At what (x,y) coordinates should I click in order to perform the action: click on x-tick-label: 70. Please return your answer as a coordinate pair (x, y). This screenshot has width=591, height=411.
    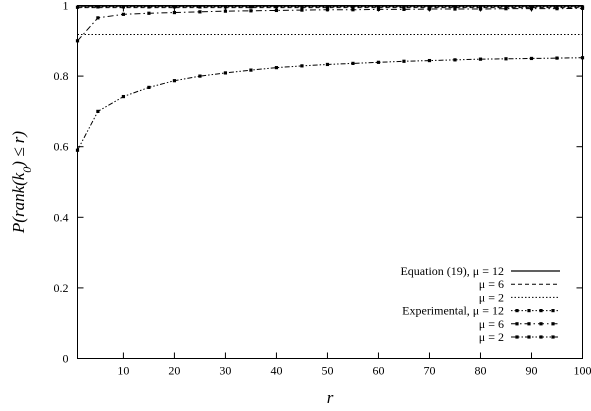
    Looking at the image, I should click on (429, 371).